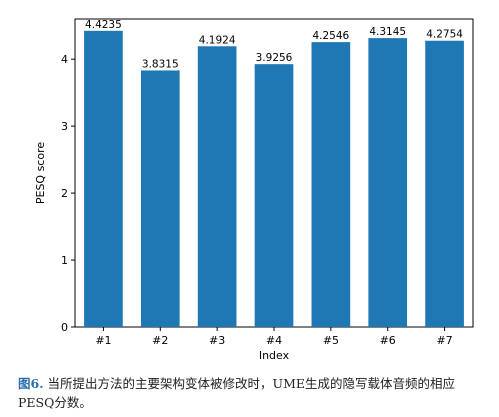 The width and height of the screenshot is (499, 417). I want to click on y-tick-label: 3, so click(64, 126).